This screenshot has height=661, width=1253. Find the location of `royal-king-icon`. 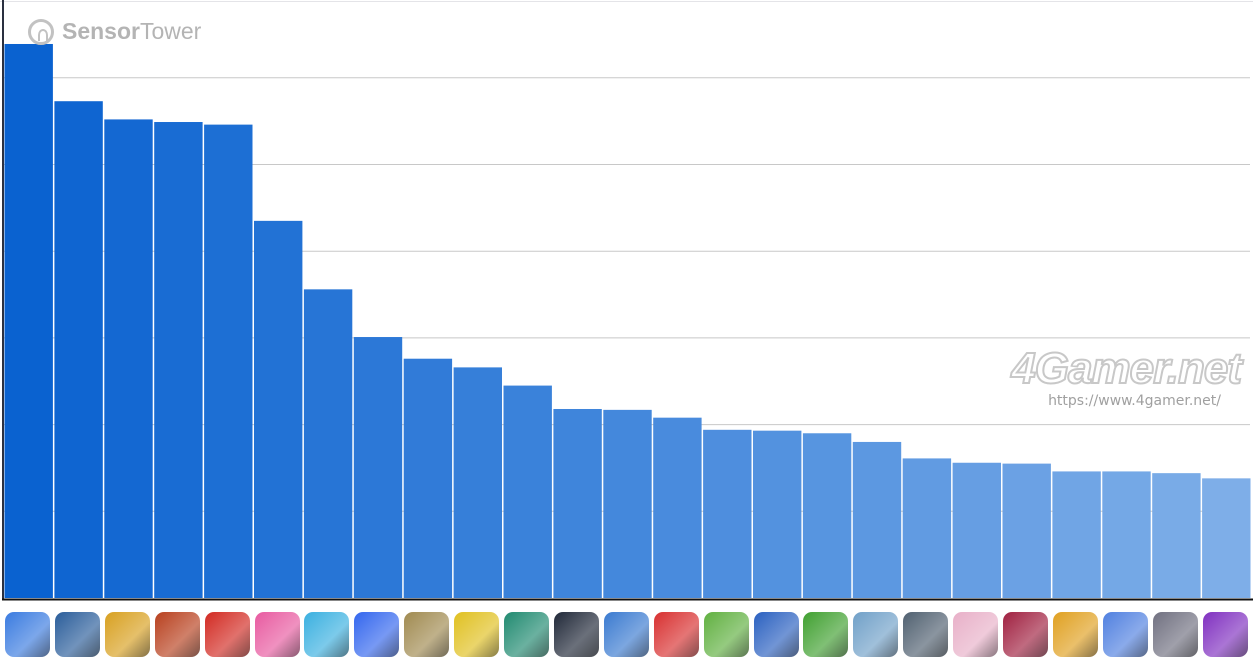

royal-king-icon is located at coordinates (127, 634).